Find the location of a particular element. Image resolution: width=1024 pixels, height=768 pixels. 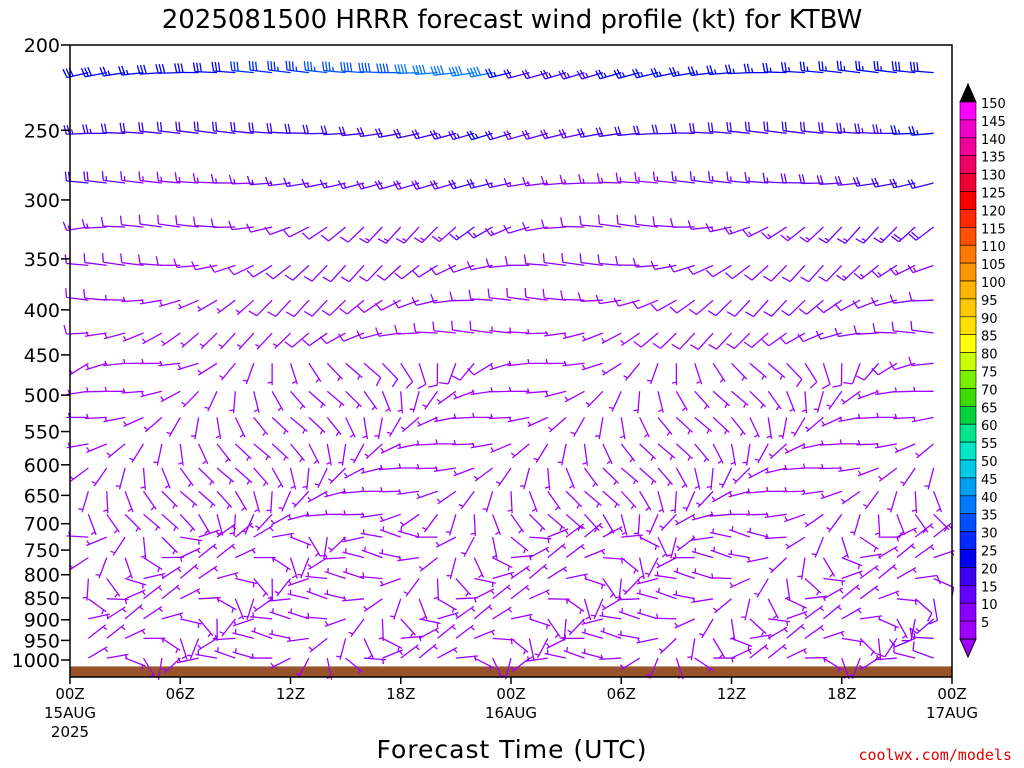

colorbar-label-90: 90 is located at coordinates (989, 319).